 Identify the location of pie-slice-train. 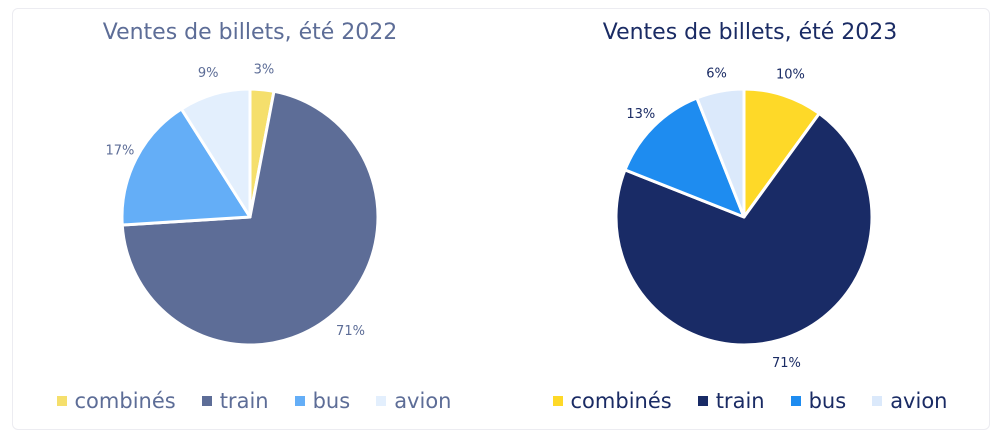
(744, 229).